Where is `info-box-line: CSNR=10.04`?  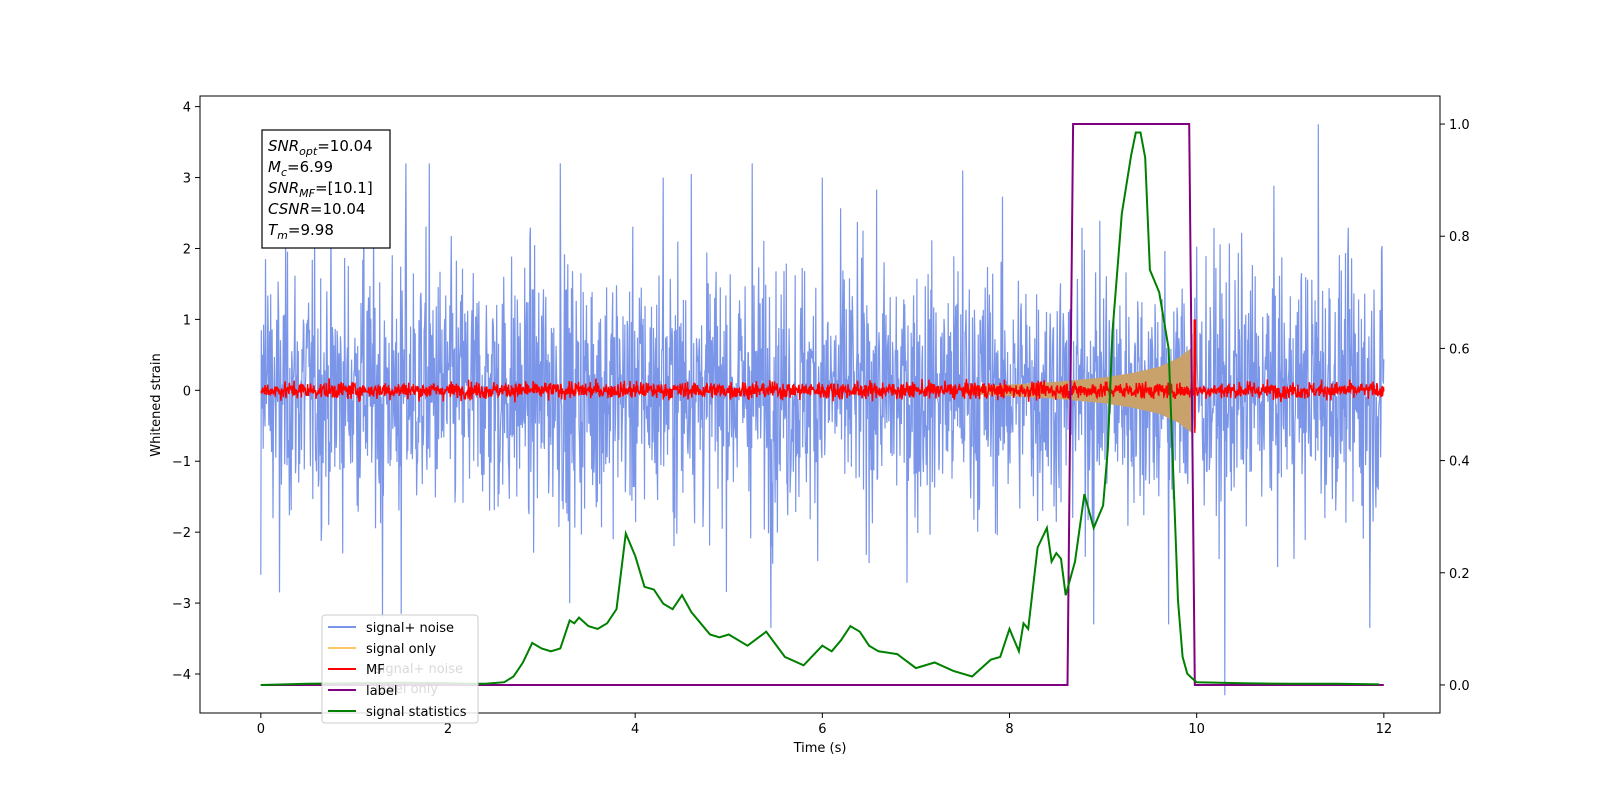 info-box-line: CSNR=10.04 is located at coordinates (316, 209).